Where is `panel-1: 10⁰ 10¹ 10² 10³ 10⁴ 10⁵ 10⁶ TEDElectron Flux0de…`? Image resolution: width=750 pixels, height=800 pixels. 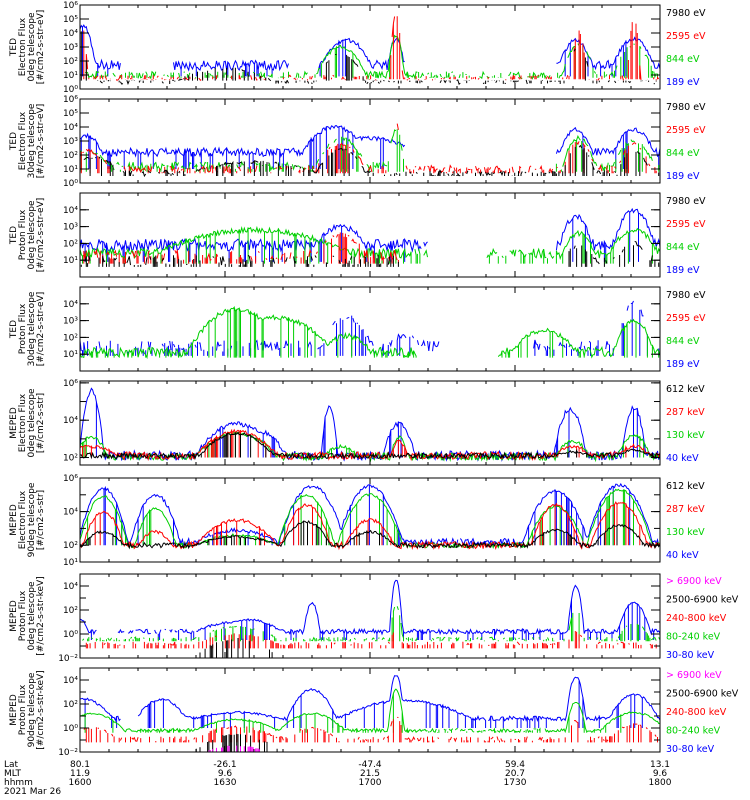 panel-1: 10⁰ 10¹ 10² 10³ 10⁴ 10⁵ 10⁶ TEDElectron Flux0de… is located at coordinates (357, 48).